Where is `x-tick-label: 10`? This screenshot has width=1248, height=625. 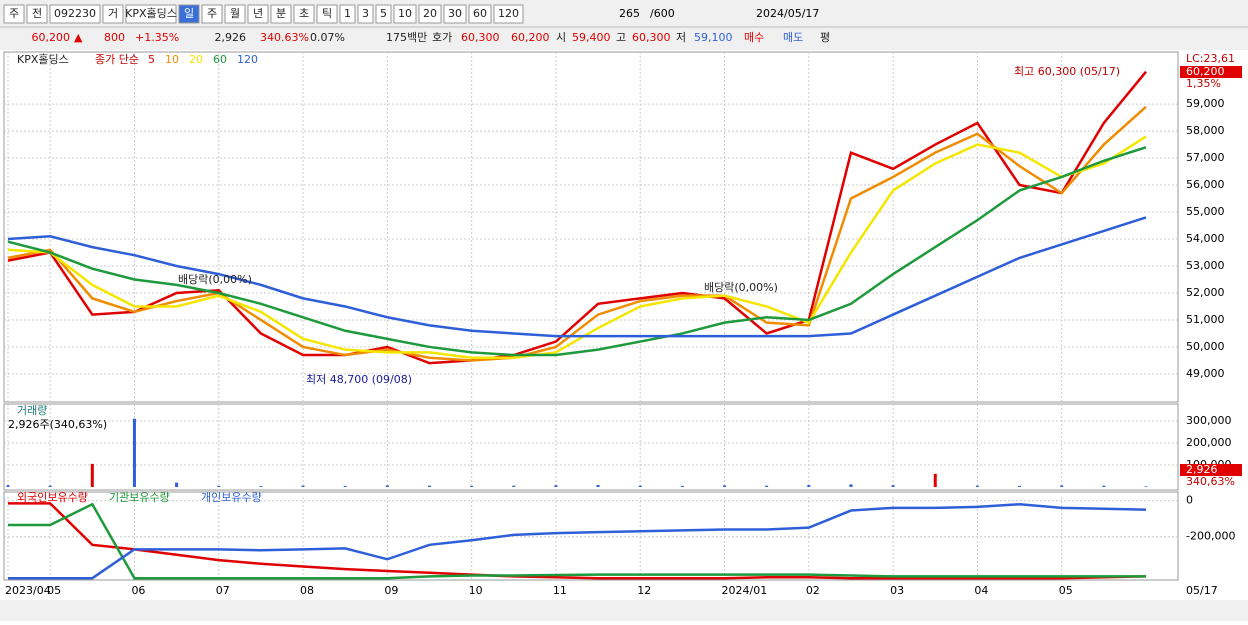 x-tick-label: 10 is located at coordinates (476, 590).